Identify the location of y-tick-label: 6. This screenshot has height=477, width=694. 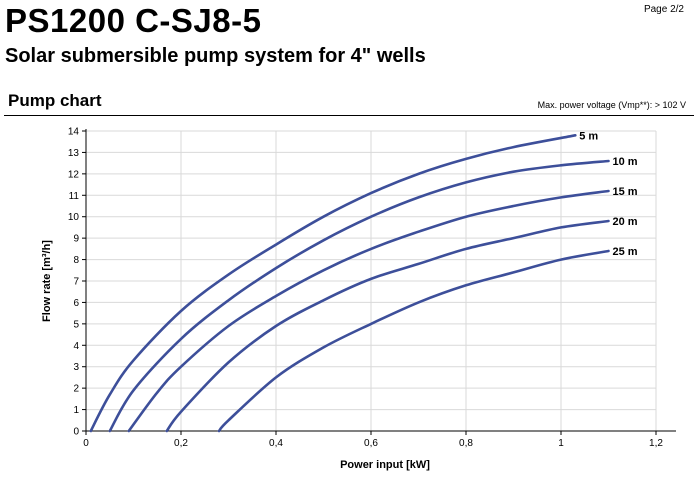
(76, 303).